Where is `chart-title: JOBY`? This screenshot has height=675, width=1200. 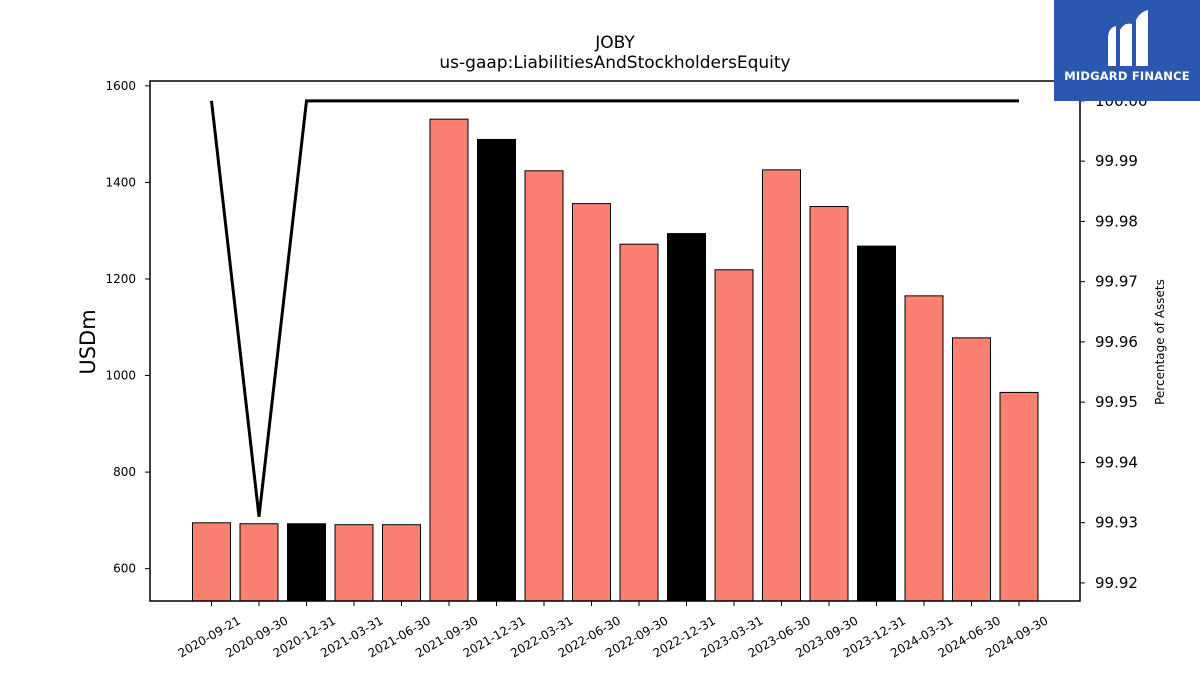 chart-title: JOBY is located at coordinates (614, 43).